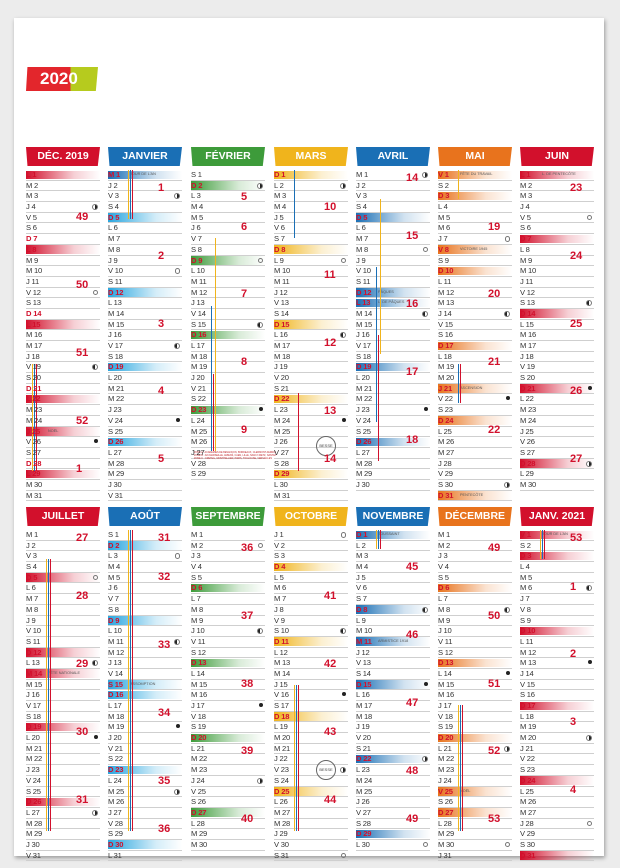 This screenshot has height=868, width=620. What do you see at coordinates (363, 484) in the screenshot?
I see `day-label: J 30` at bounding box center [363, 484].